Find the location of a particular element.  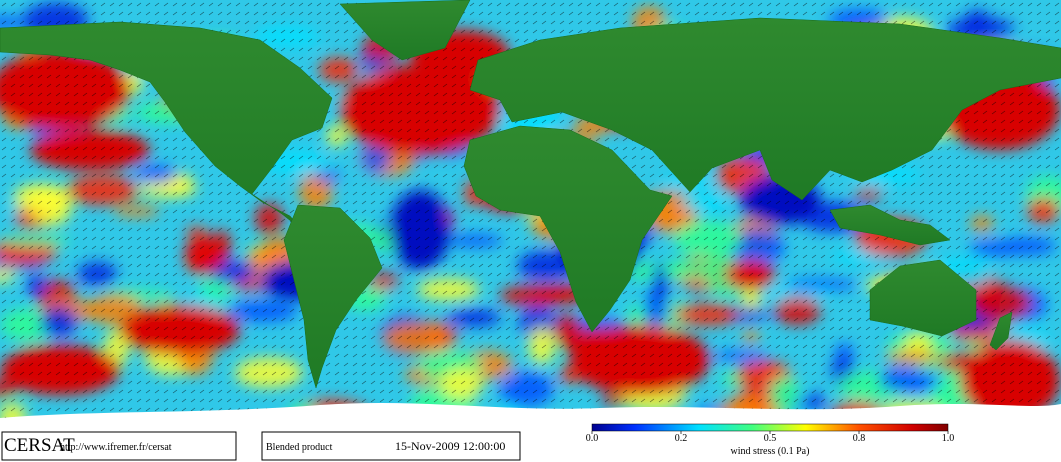

colorbar-tick-label: 0.8 is located at coordinates (859, 438).